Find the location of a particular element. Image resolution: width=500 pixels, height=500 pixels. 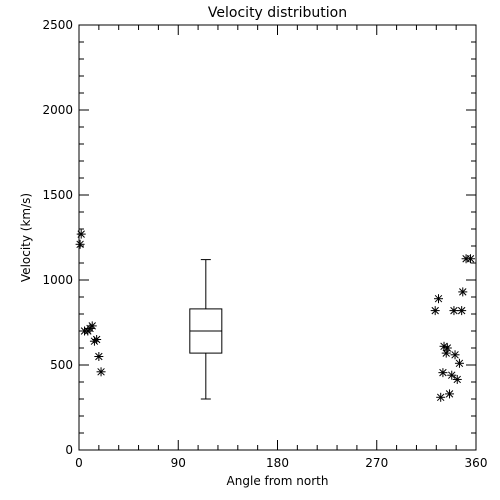

x-tick-label: 180 is located at coordinates (277, 463).